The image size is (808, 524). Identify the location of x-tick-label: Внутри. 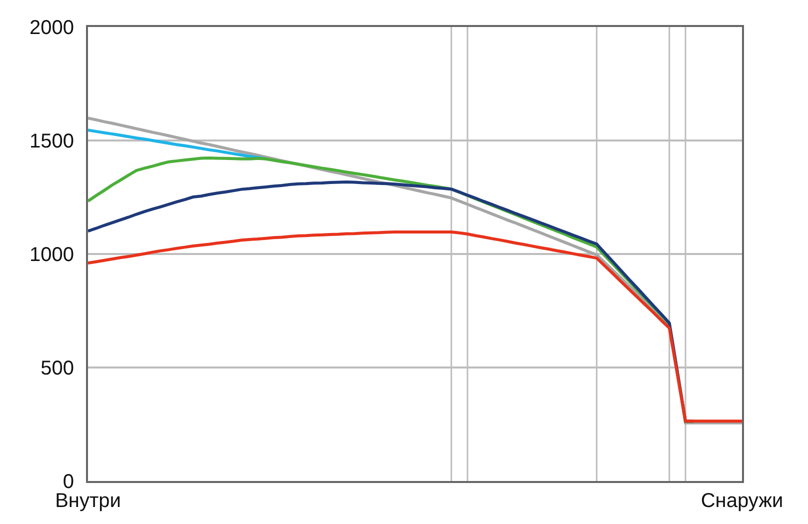
(88, 501).